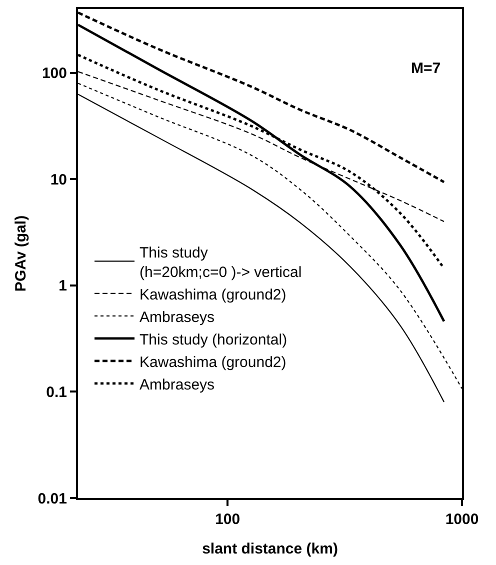 This screenshot has width=496, height=565. Describe the element at coordinates (21, 253) in the screenshot. I see `y-axis-title: PGAv (gal)` at that location.